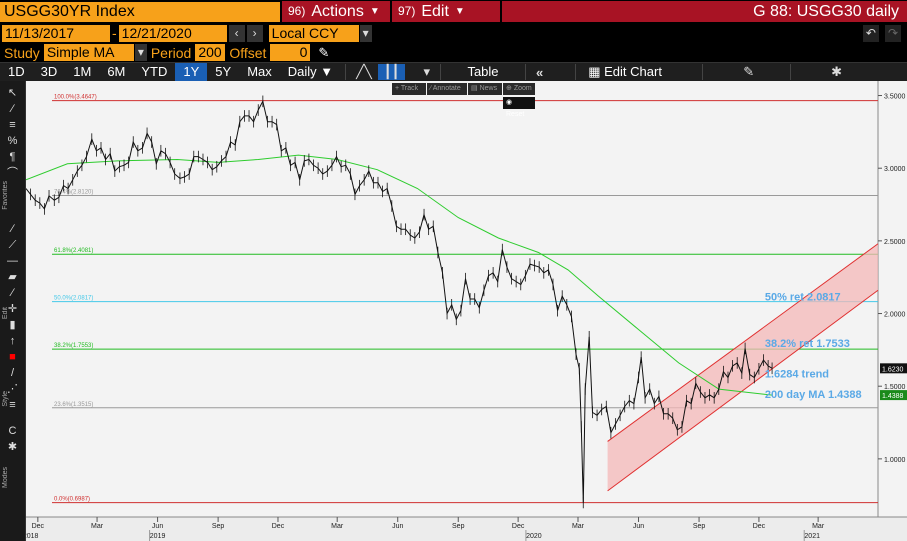 Image resolution: width=907 pixels, height=541 pixels. I want to click on window-title-text: G 88: USGG30 daily, so click(826, 11).